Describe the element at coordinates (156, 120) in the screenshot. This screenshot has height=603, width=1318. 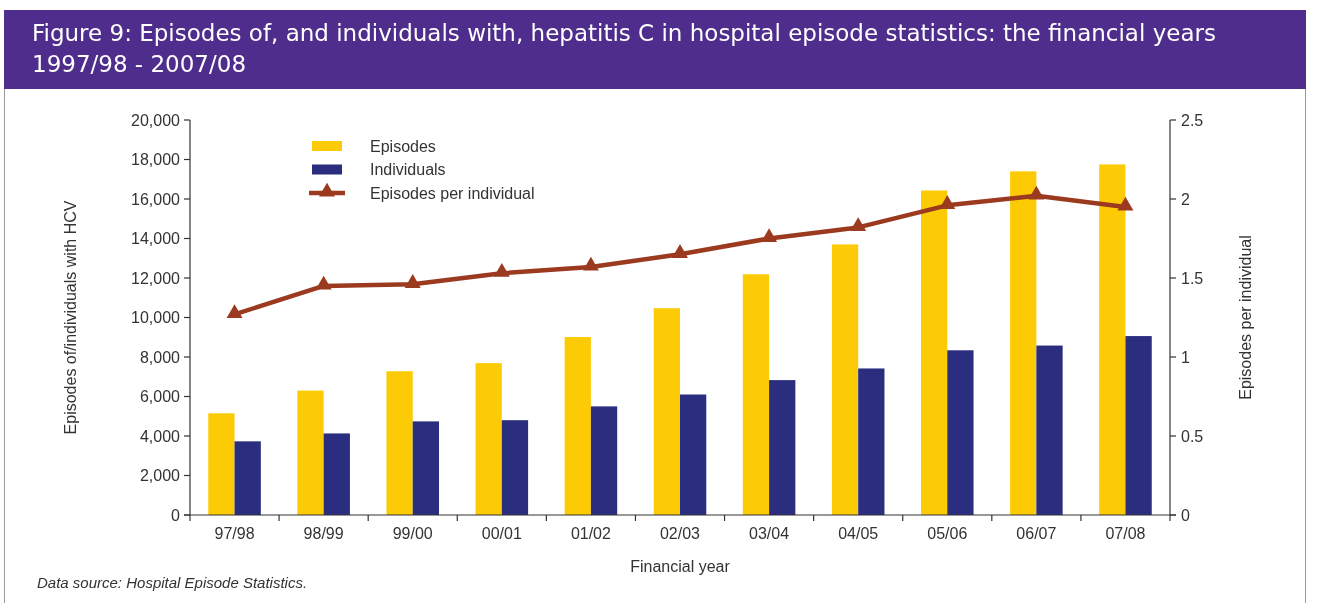
I see `y-tick-label: 20,000` at that location.